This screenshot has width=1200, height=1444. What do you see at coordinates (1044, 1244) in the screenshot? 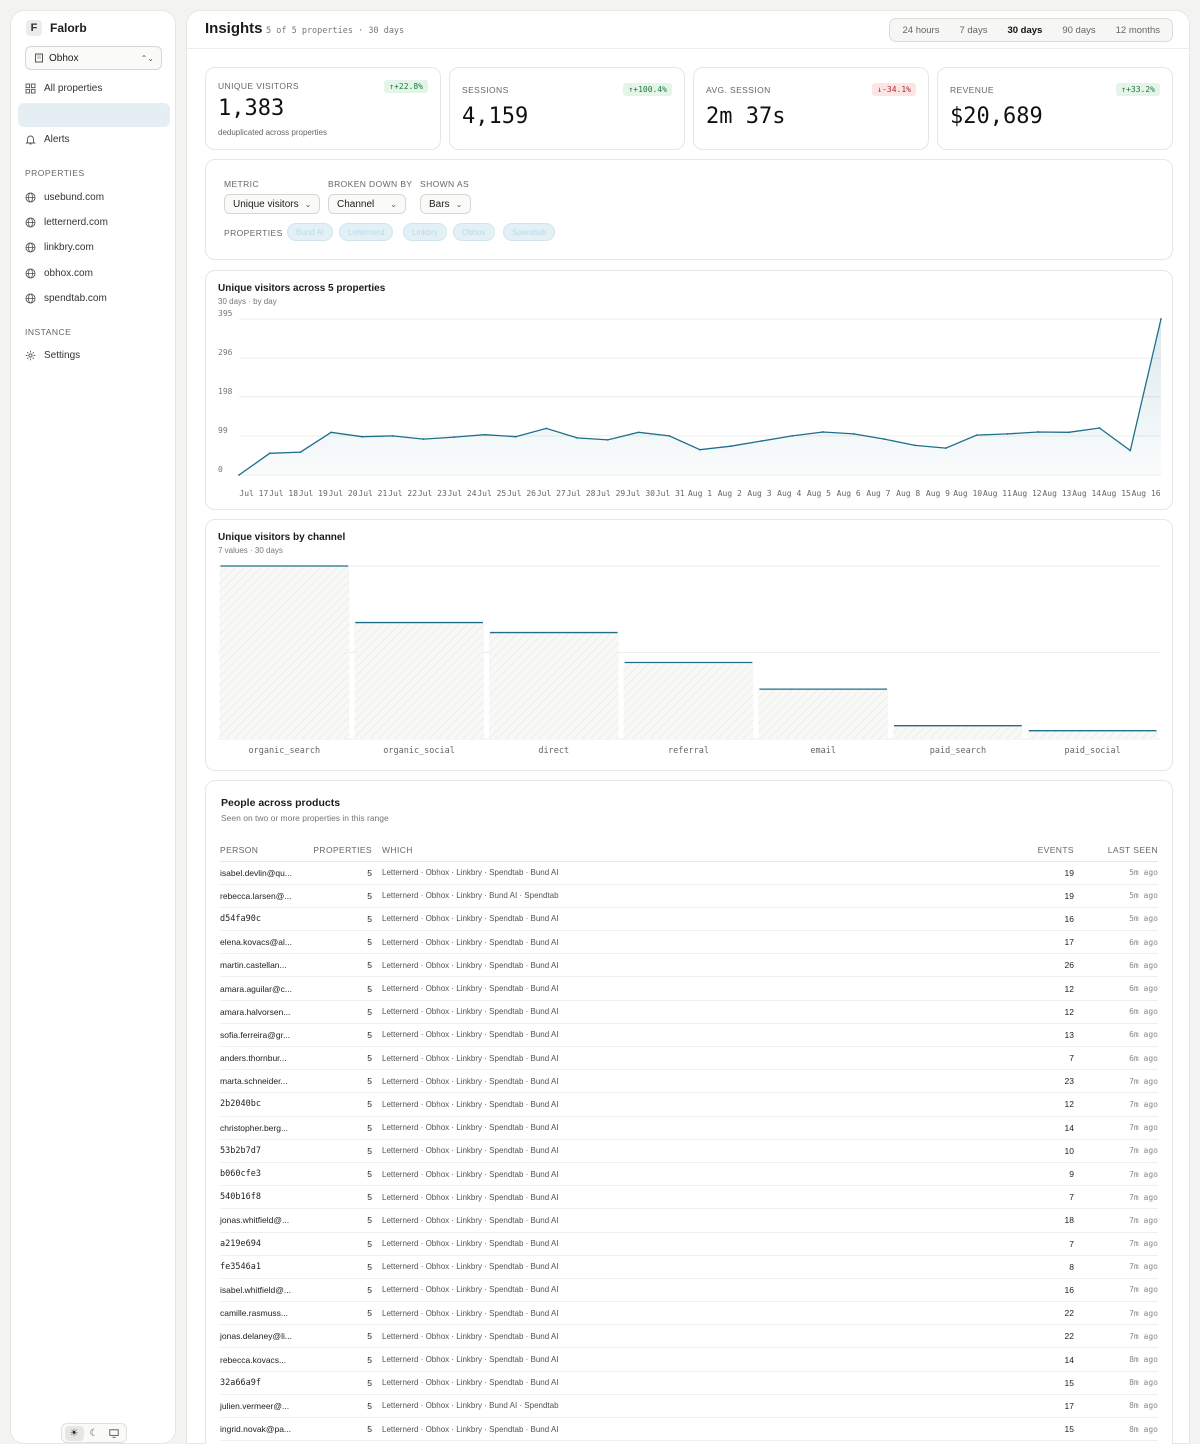
I see `events-cell: 7` at bounding box center [1044, 1244].